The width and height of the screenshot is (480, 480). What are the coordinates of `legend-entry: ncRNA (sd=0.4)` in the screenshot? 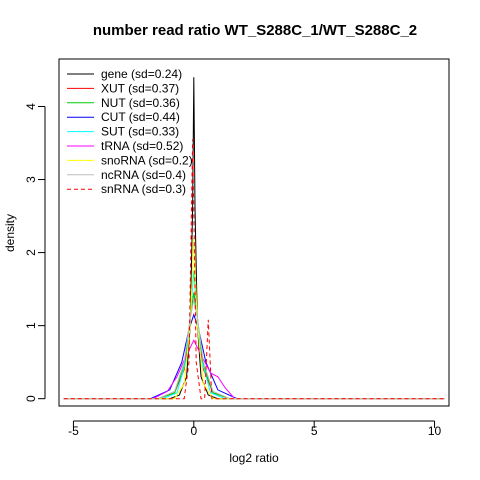 It's located at (143, 175).